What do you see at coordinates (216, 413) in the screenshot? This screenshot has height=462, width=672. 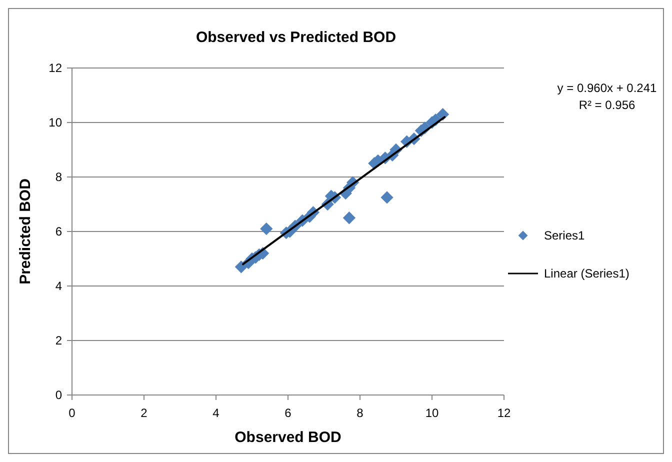 I see `x-tick-label: 4` at bounding box center [216, 413].